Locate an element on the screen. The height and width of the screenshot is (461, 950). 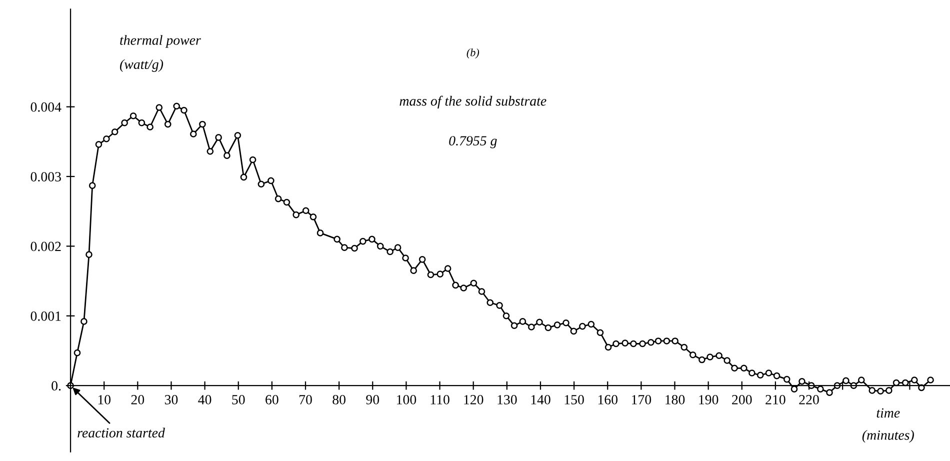
x-tick-label: 60 is located at coordinates (272, 399).